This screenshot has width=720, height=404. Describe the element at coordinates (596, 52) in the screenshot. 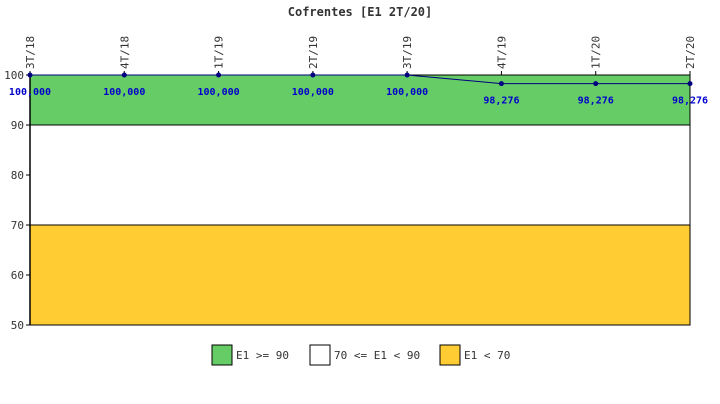

I see `x-tick-label: 1T/20` at that location.